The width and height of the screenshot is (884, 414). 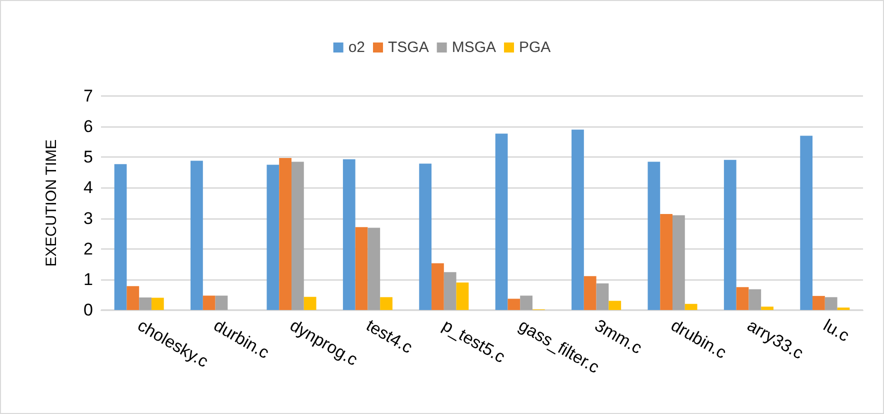 What do you see at coordinates (535, 47) in the screenshot?
I see `legend-label: PGA` at bounding box center [535, 47].